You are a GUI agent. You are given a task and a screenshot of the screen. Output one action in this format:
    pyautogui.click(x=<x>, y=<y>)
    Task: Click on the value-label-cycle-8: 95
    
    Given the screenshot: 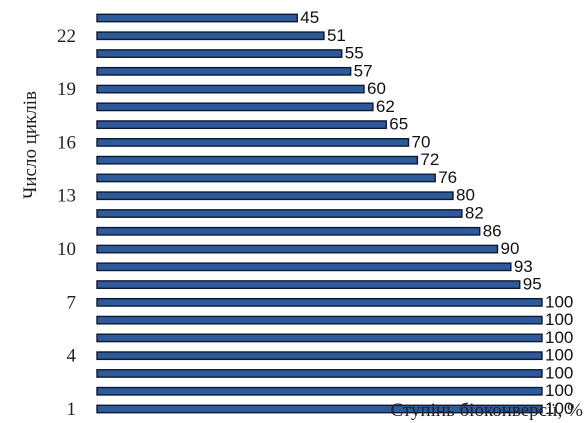 What is the action you would take?
    pyautogui.click(x=532, y=284)
    